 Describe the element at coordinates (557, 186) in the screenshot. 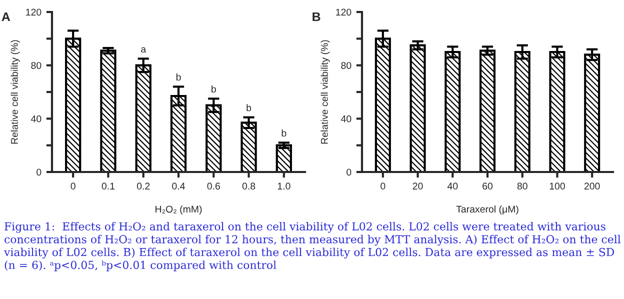

I see `x-tick-label: 100` at that location.